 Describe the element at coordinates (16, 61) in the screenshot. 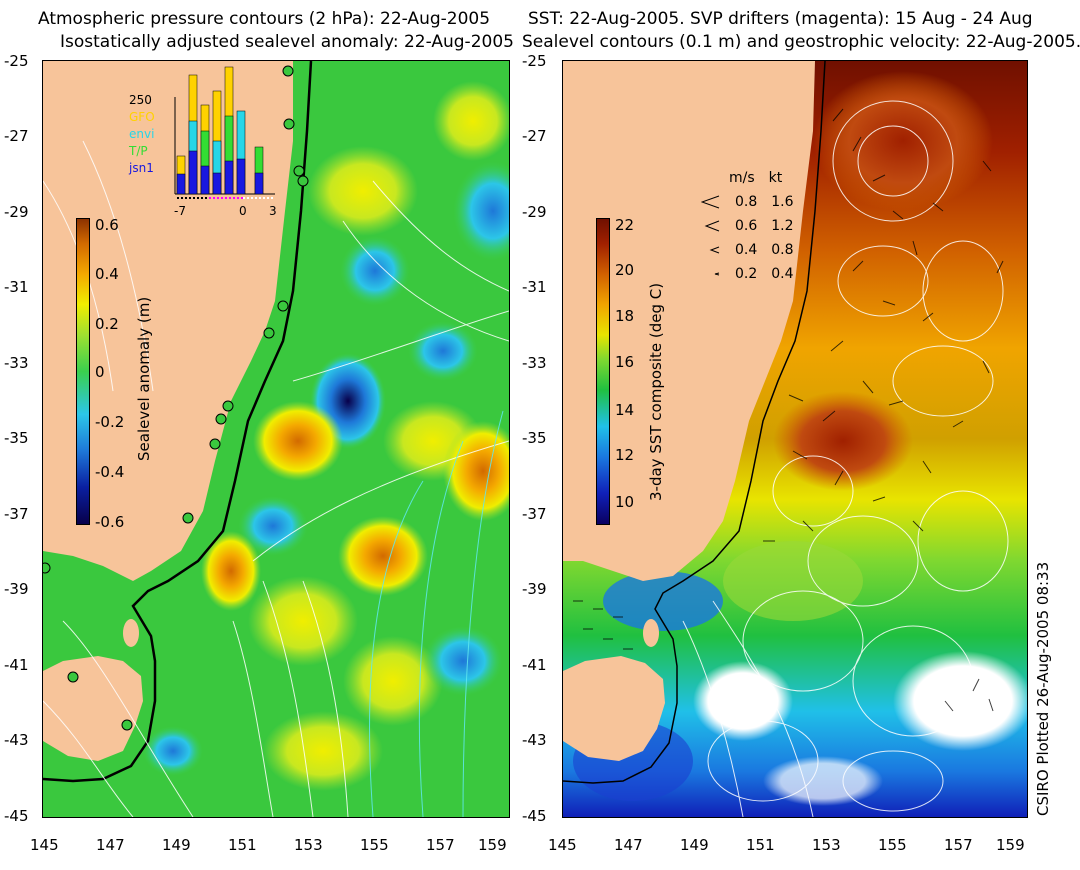

I see `left-y-tick-0: -25` at that location.